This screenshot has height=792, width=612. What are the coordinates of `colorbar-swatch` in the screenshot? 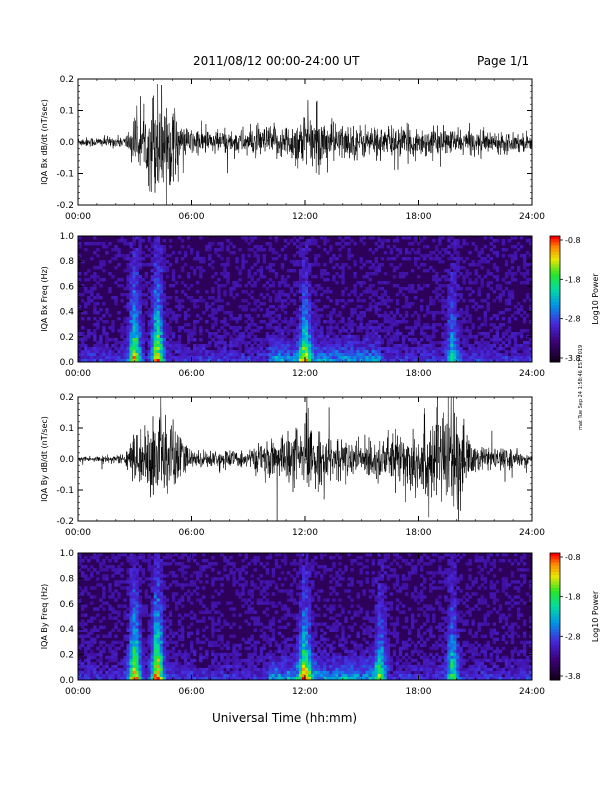 It's located at (555, 301).